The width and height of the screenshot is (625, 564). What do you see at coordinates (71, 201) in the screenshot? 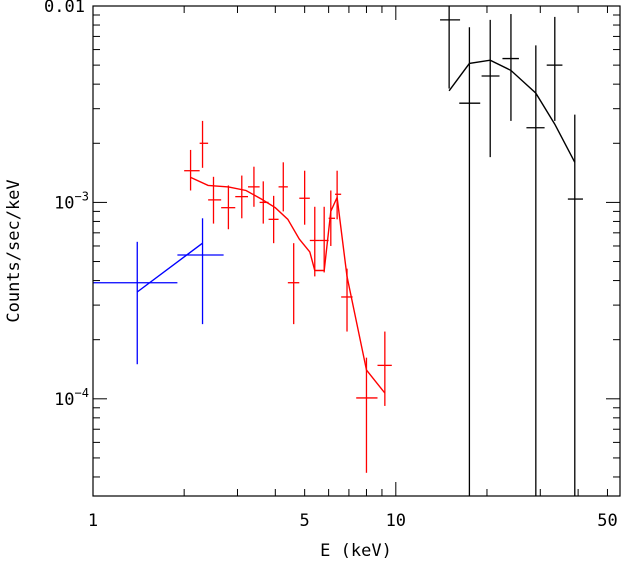
I see `y-tick-label: 10⁻³` at bounding box center [71, 201].